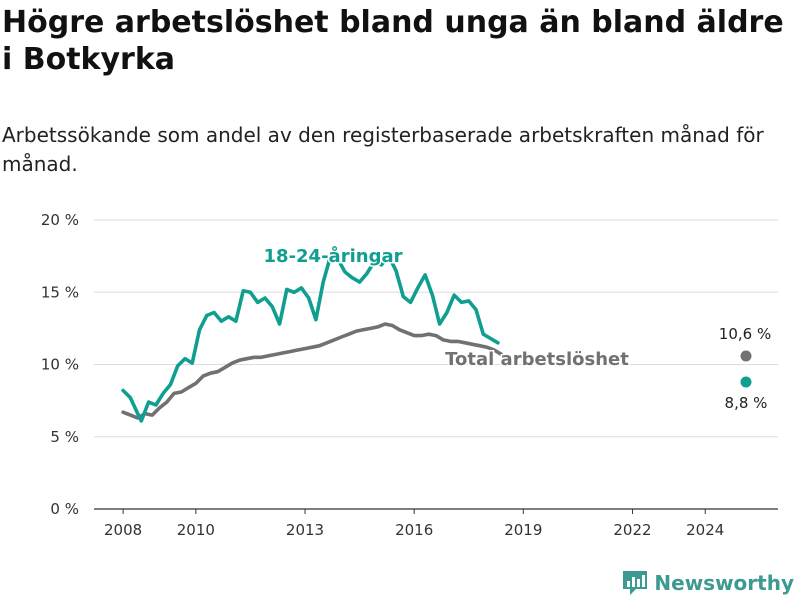 Image resolution: width=800 pixels, height=600 pixels. Describe the element at coordinates (745, 334) in the screenshot. I see `end-value-label-total: 10,6 %` at that location.